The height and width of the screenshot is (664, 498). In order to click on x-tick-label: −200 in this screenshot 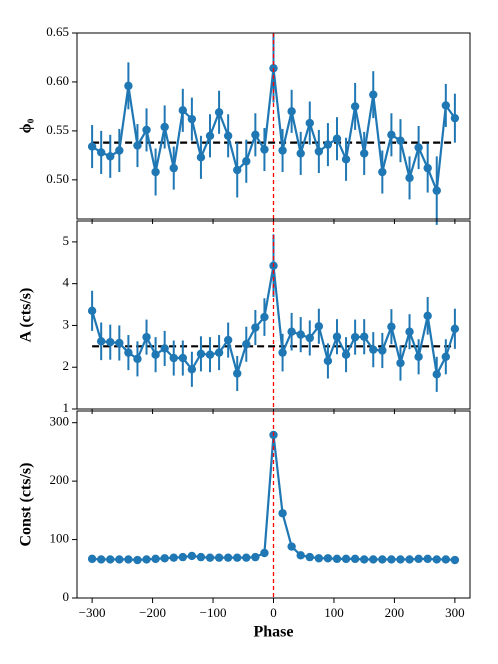, I will do `click(152, 612)`.